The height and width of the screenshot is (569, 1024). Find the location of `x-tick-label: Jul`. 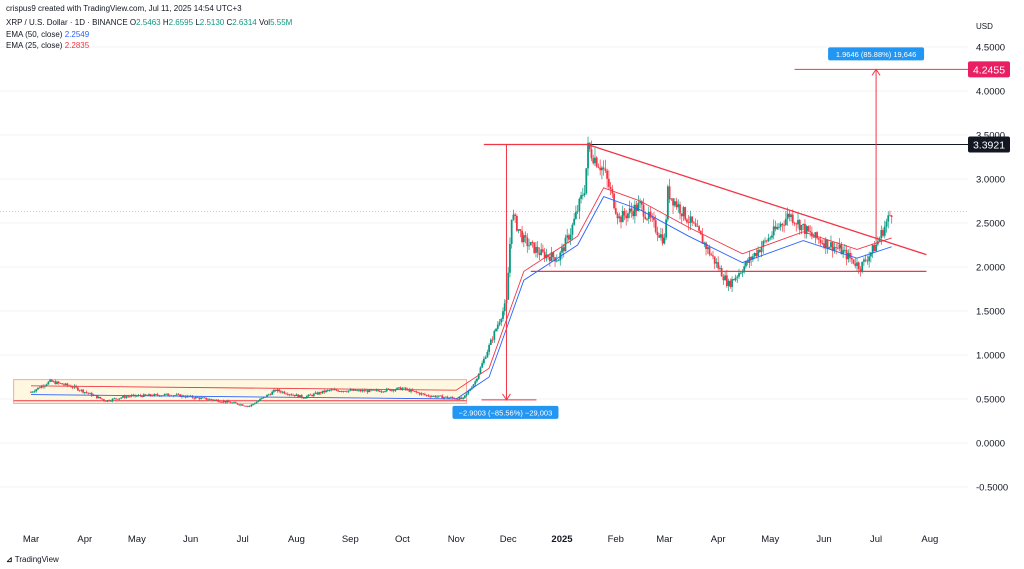

x-tick-label: Jul is located at coordinates (876, 539).